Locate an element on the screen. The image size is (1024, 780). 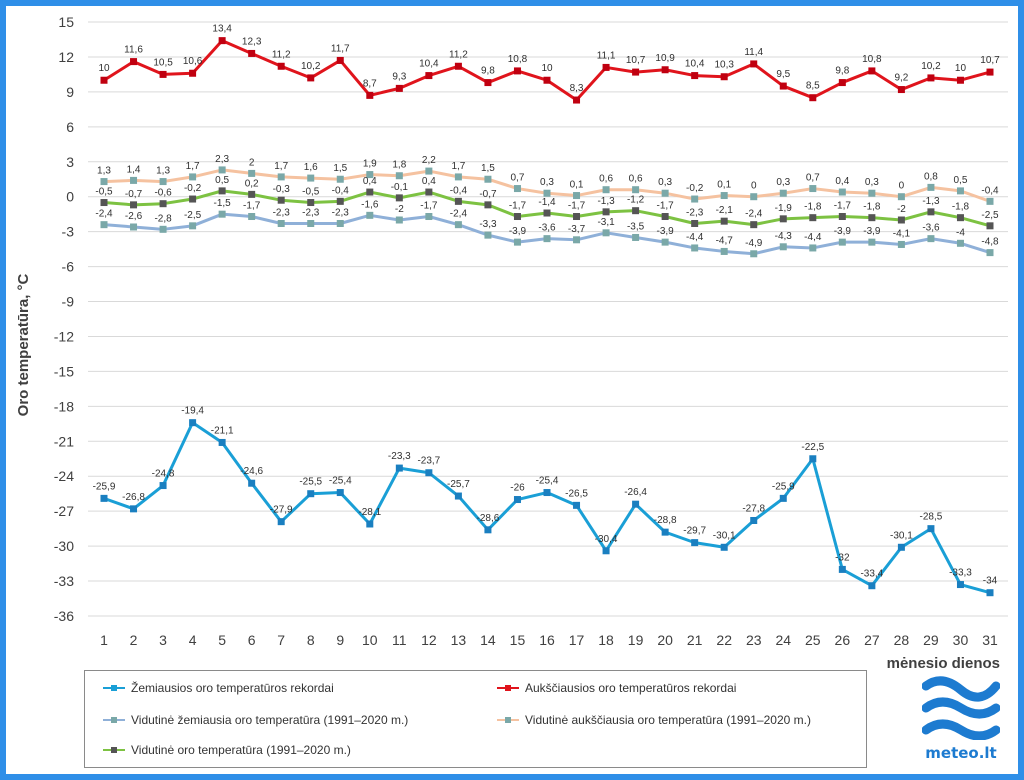
data-label: 10,5 is located at coordinates (163, 62).